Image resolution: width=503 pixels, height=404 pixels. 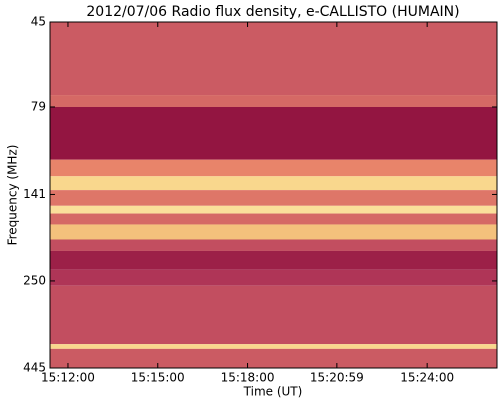 I want to click on x-axis-label: Time (UT), so click(x=273, y=392).